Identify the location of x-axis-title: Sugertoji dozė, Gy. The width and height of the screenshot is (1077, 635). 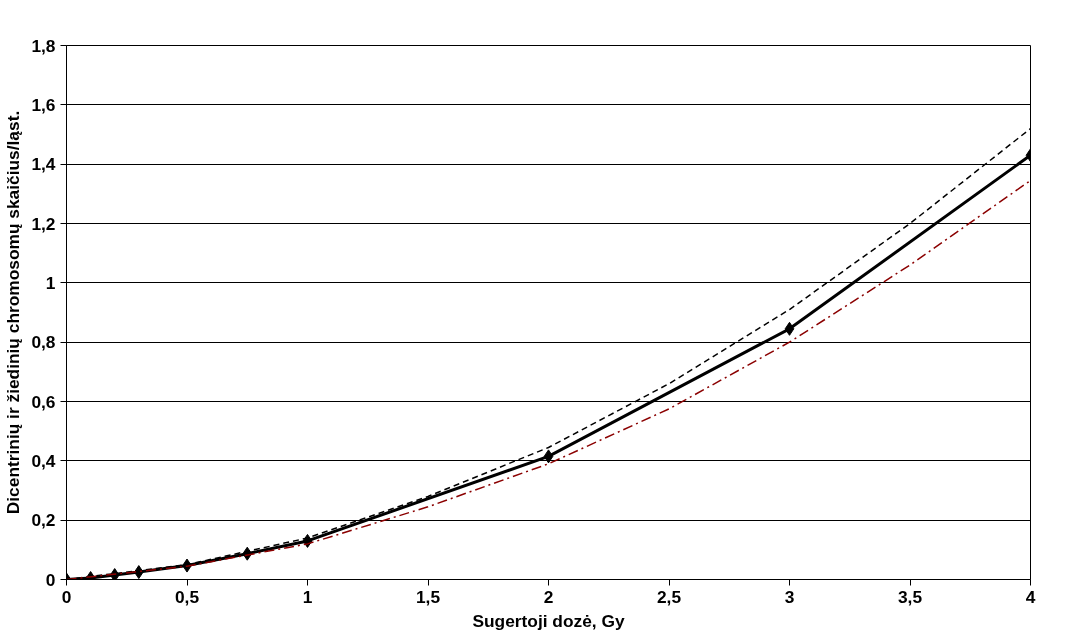
(548, 620).